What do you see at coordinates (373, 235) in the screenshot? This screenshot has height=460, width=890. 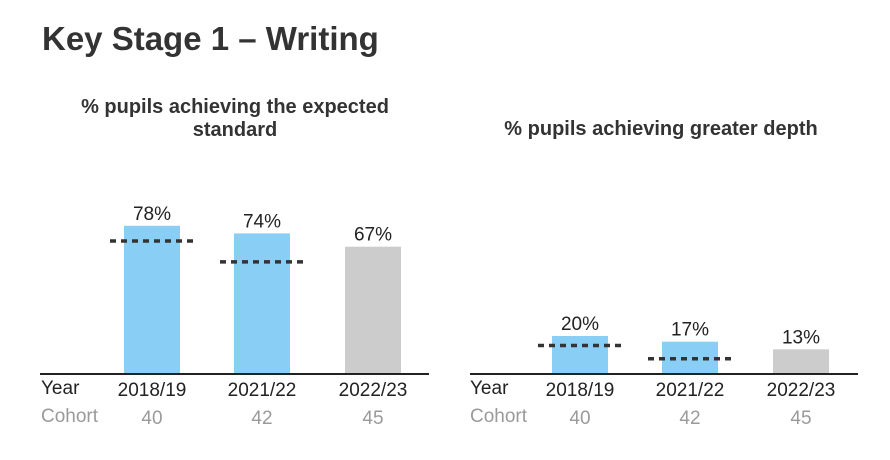 I see `data-label: 67%` at bounding box center [373, 235].